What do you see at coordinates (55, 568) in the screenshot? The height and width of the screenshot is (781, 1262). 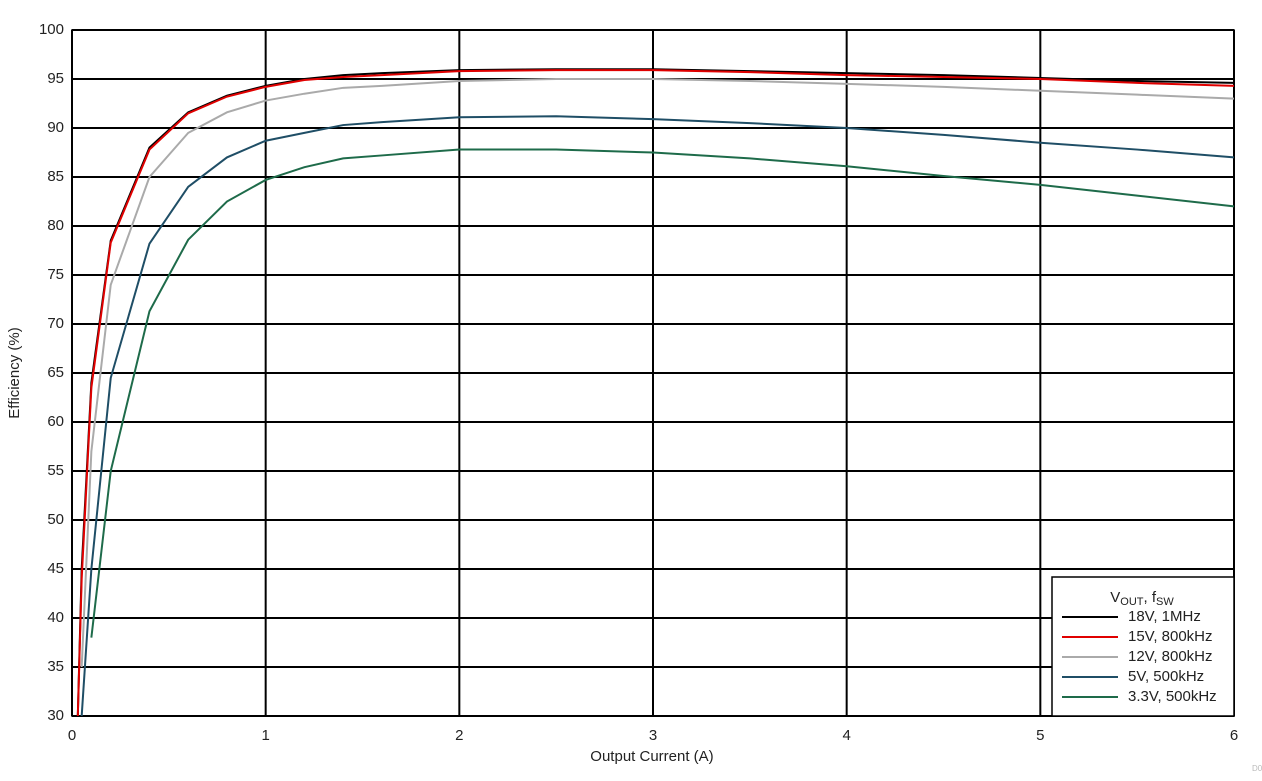 I see `y-tick-label: 45` at bounding box center [55, 568].